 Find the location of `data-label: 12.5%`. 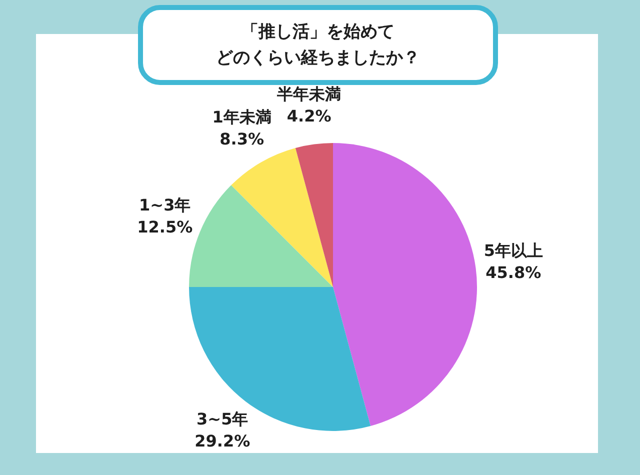

data-label: 12.5% is located at coordinates (165, 227).